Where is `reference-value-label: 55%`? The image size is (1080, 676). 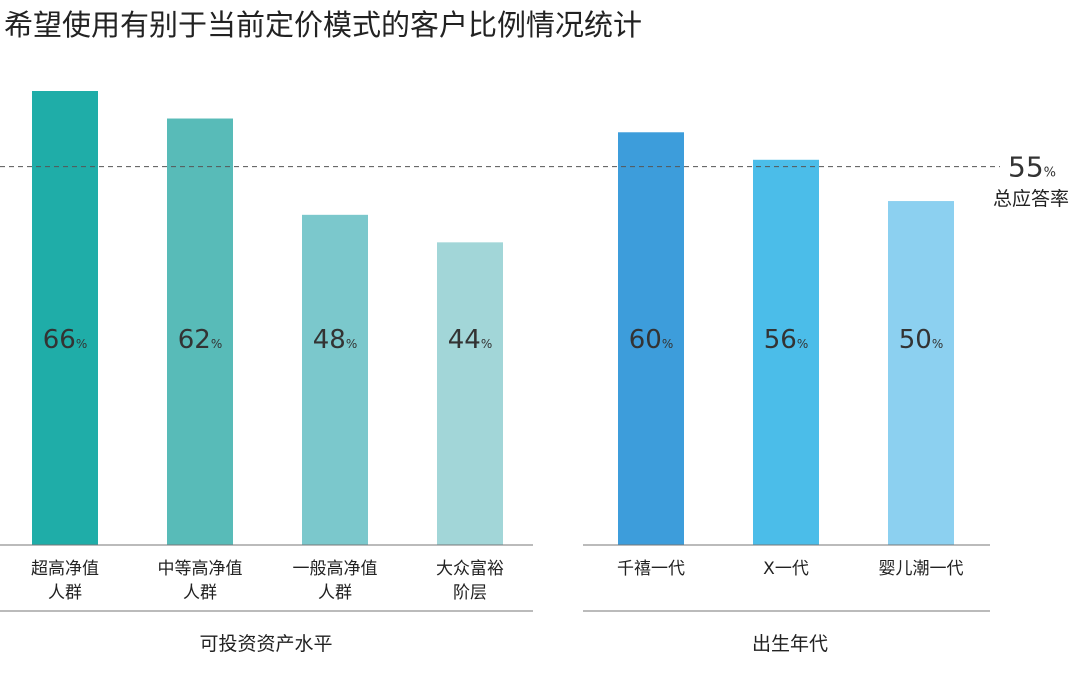 reference-value-label: 55% is located at coordinates (1032, 167).